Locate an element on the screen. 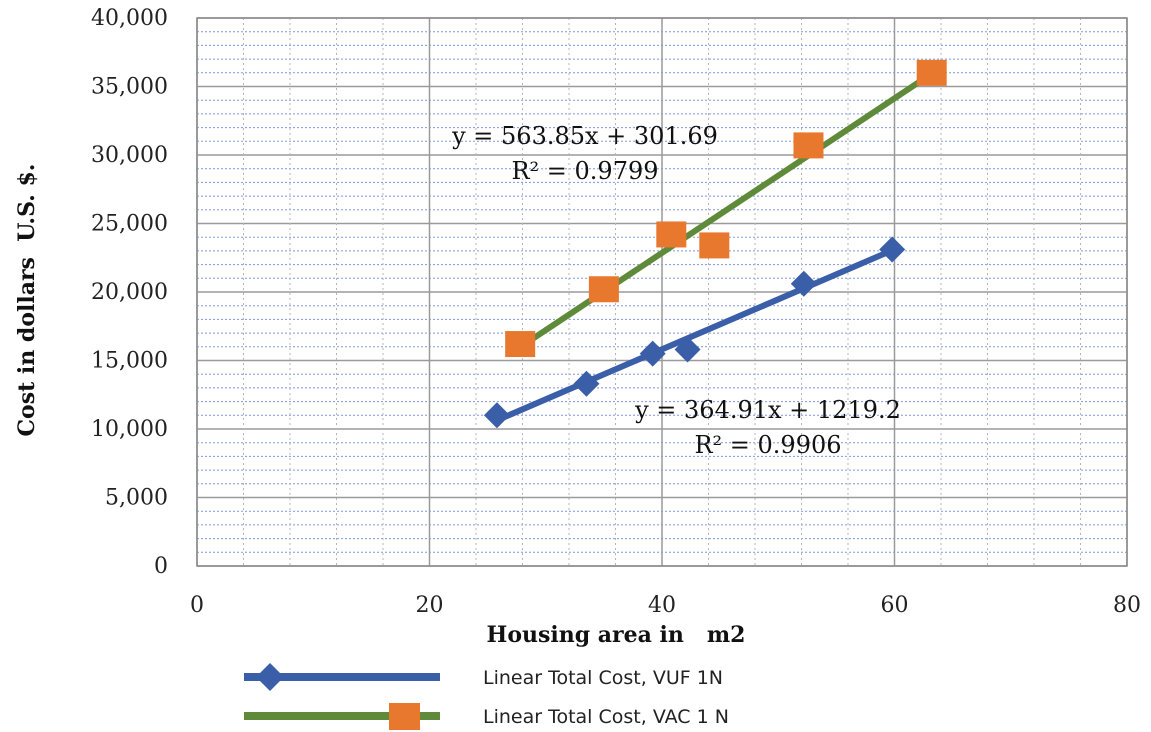 The width and height of the screenshot is (1151, 732). vac-equation-label: y = 563.85x + 301.69 is located at coordinates (584, 136).